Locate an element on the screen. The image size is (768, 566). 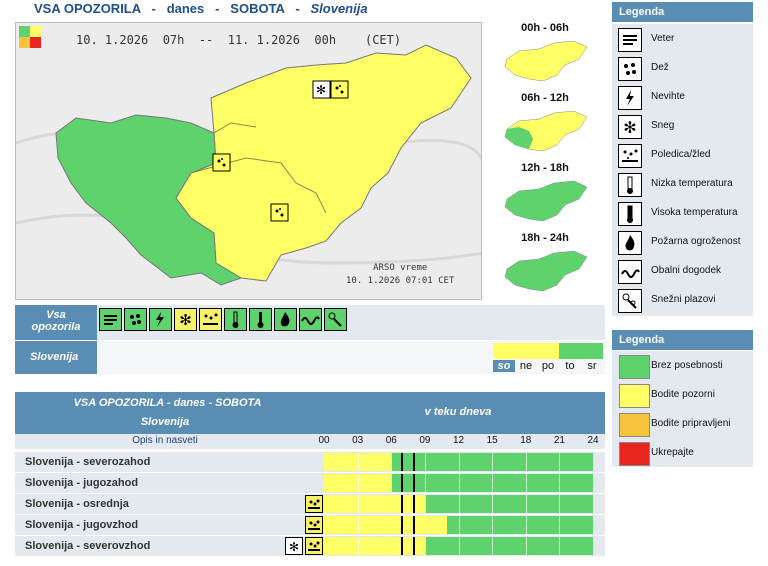
legend-item-nevihte: Nevihte is located at coordinates (682, 98).